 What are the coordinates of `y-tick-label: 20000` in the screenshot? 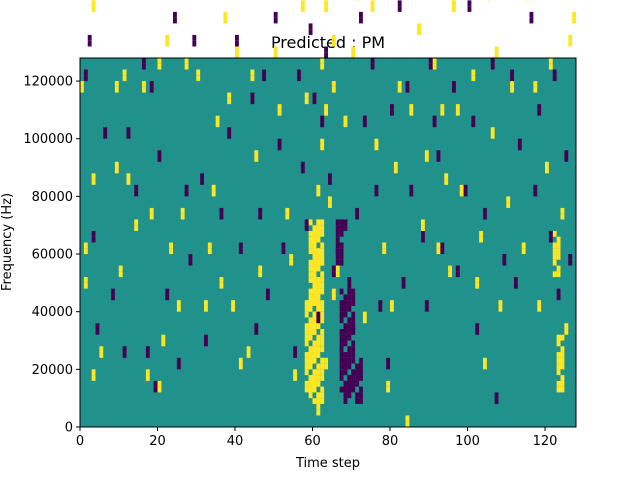 It's located at (52, 370).